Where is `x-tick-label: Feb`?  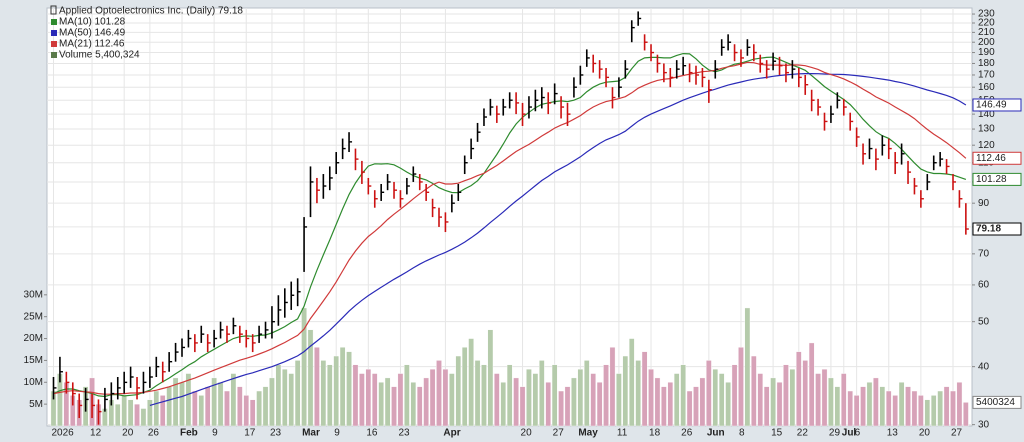 x-tick-label: Feb is located at coordinates (189, 433).